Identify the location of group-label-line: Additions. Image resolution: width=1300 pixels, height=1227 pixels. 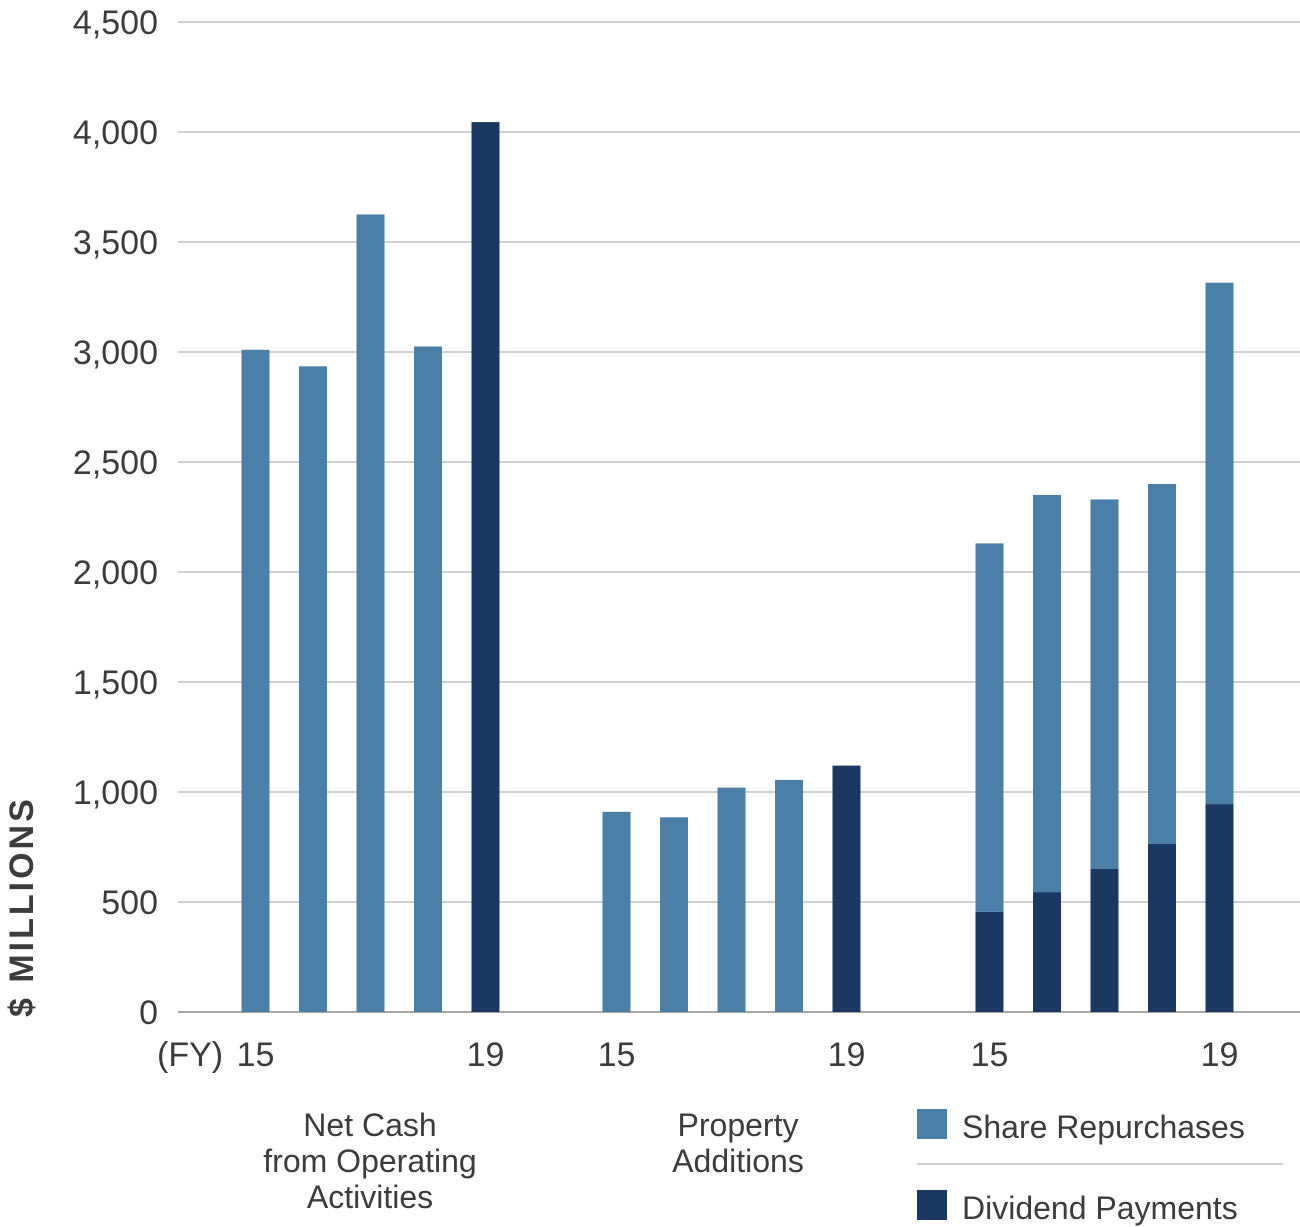
(738, 1161).